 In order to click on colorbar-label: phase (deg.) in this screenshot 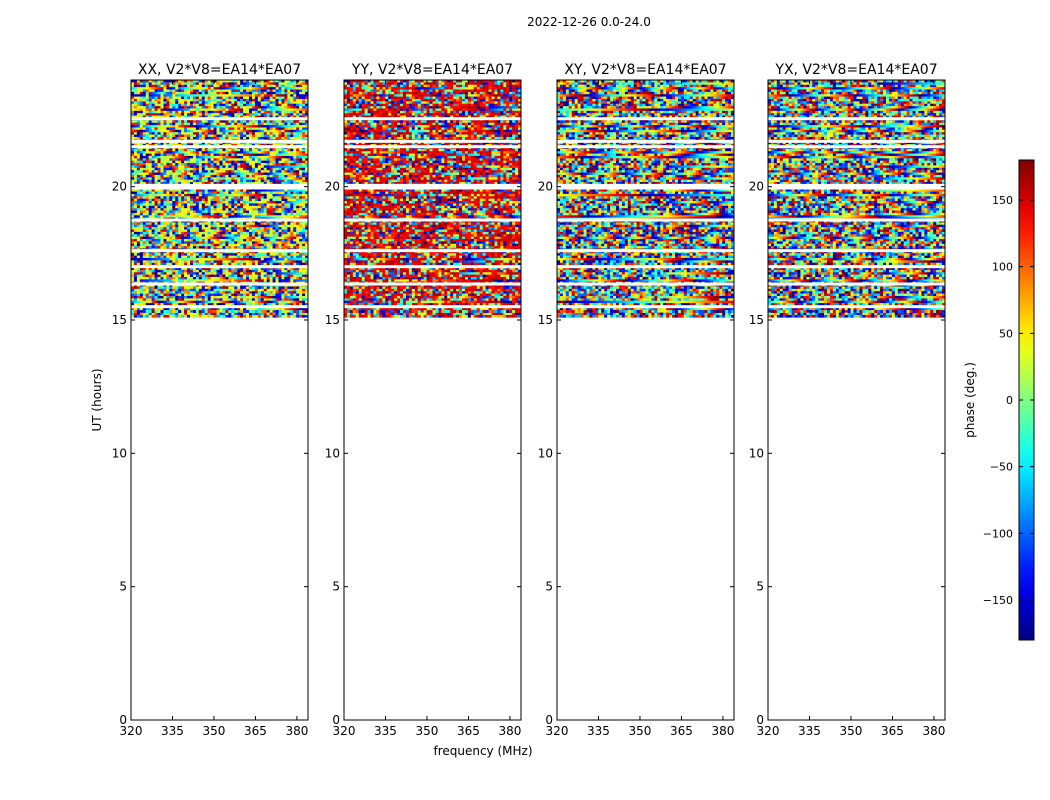, I will do `click(970, 400)`.